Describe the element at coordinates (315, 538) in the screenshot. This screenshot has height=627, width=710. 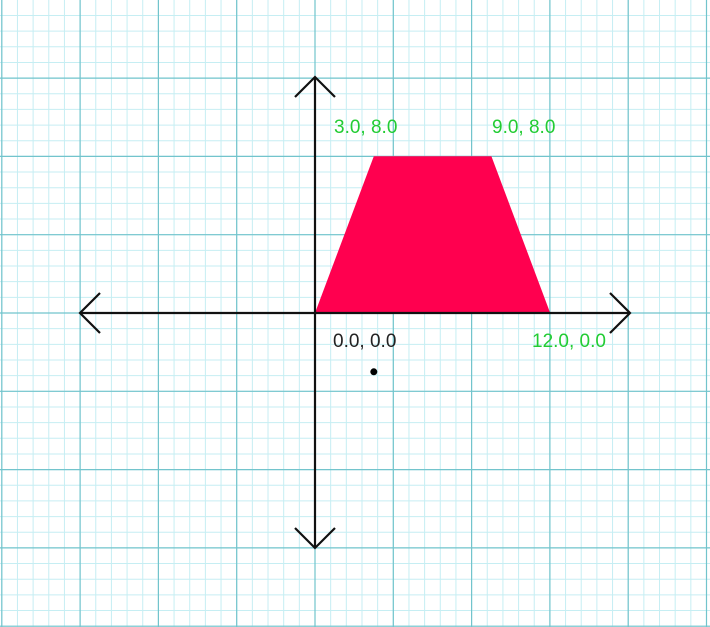
I see `y-axis-bottom-arrow-icon` at that location.